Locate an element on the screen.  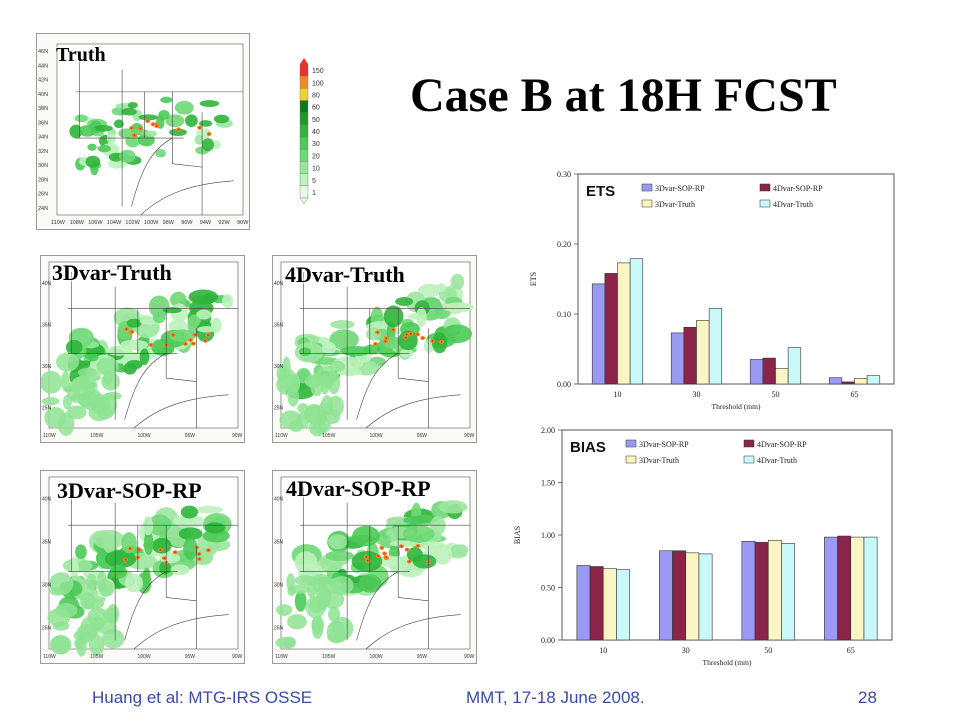
map-lat-label: 38N is located at coordinates (43, 109).